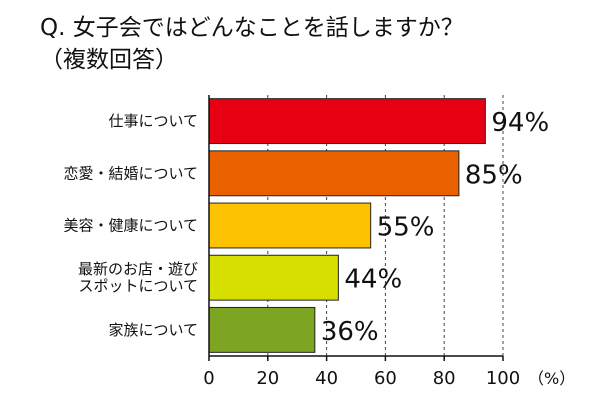  Describe the element at coordinates (385, 378) in the screenshot. I see `x-tick-label-60: 60` at that location.